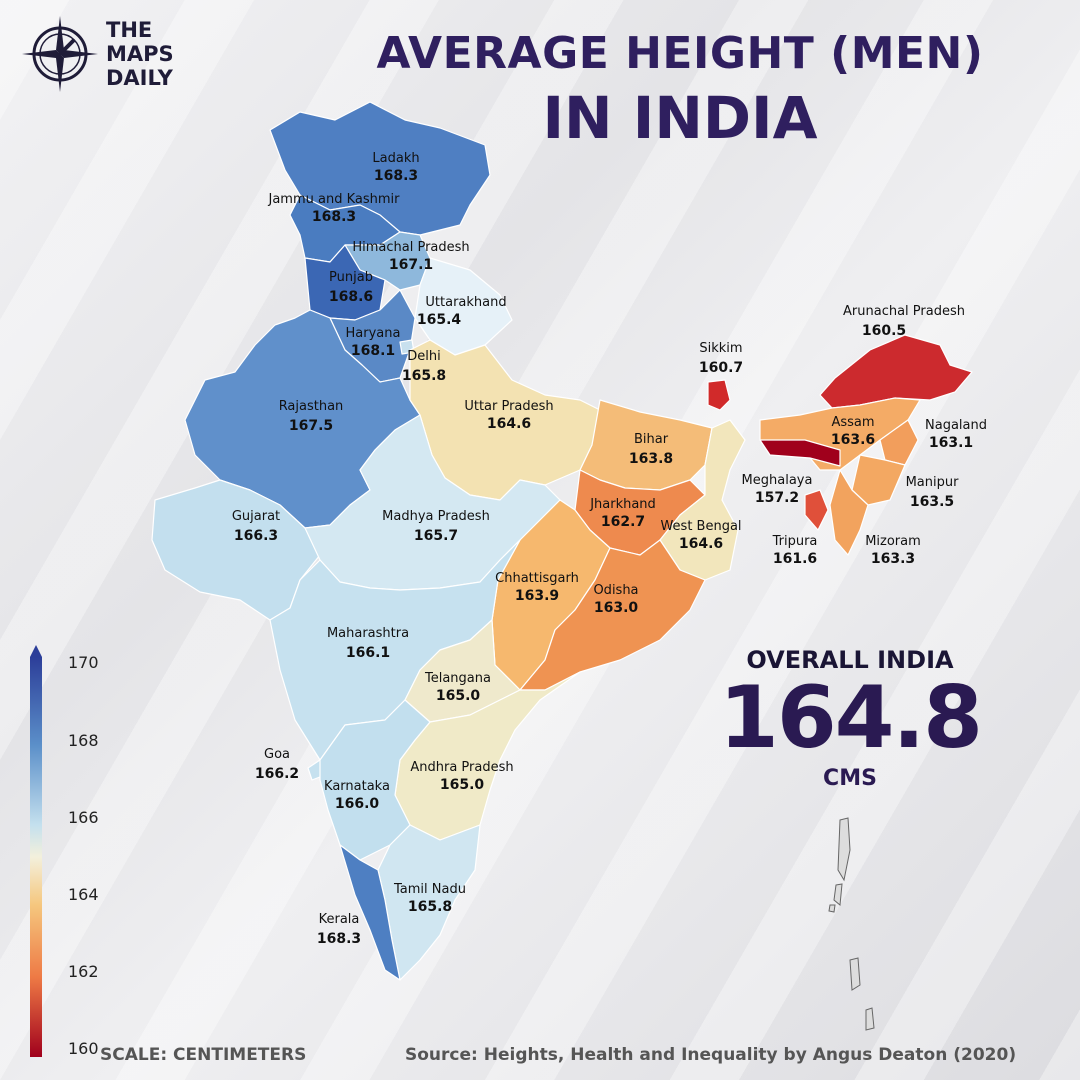 The width and height of the screenshot is (1080, 1080). What do you see at coordinates (395, 158) in the screenshot?
I see `label-ladakh: Ladakh` at bounding box center [395, 158].